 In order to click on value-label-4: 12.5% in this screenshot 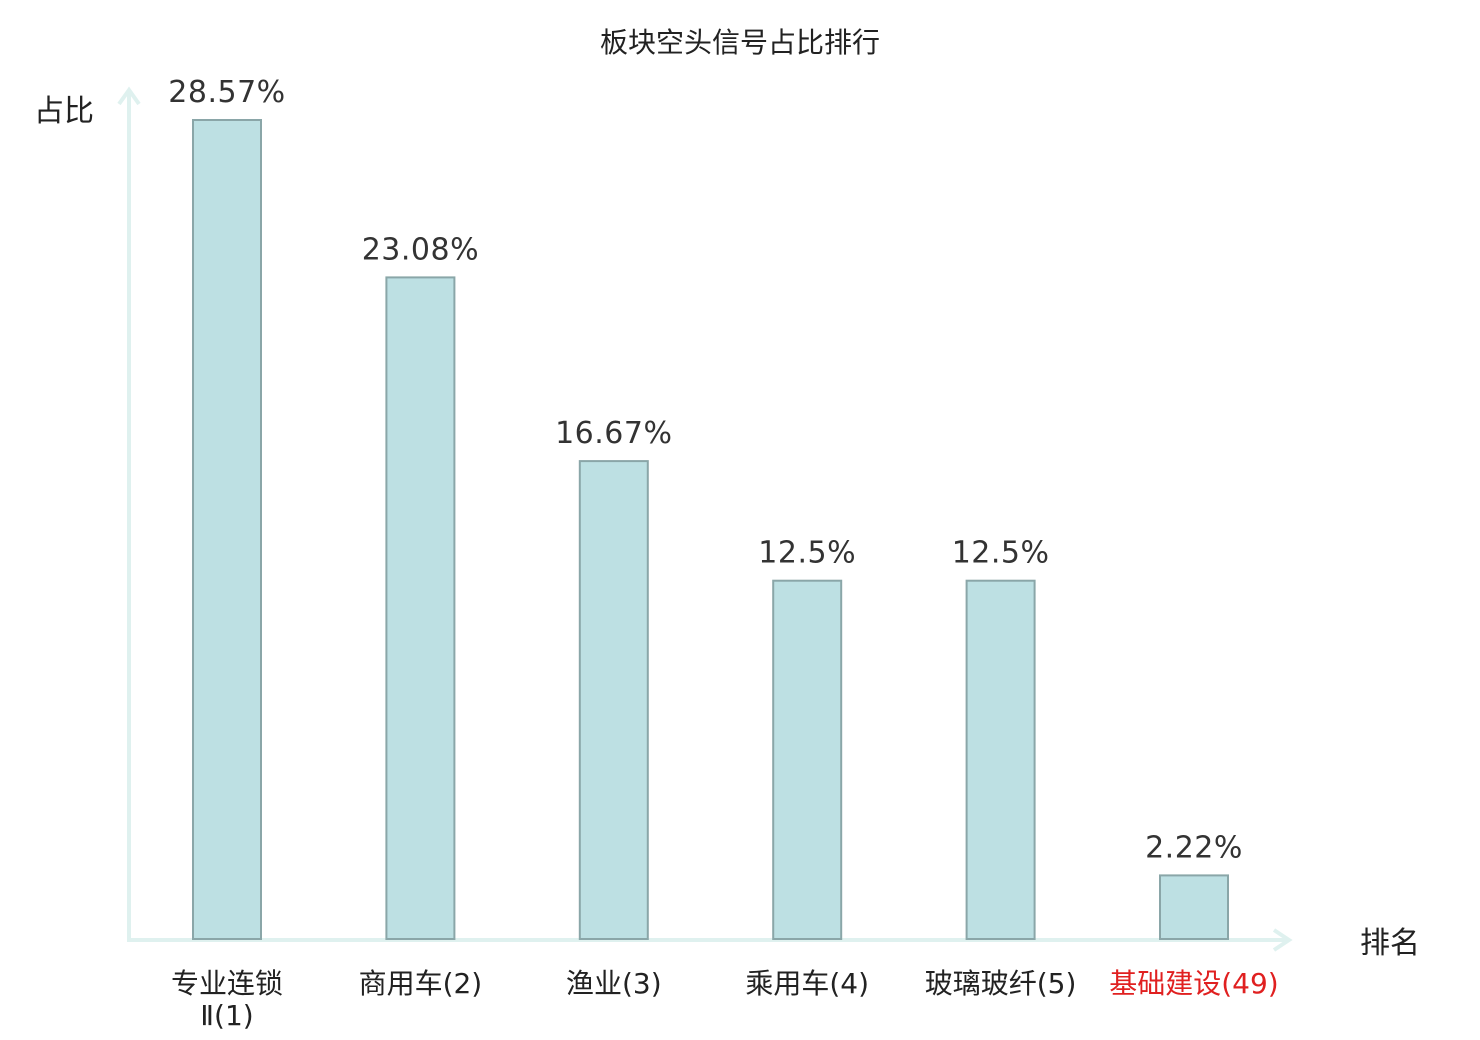, I will do `click(807, 553)`.